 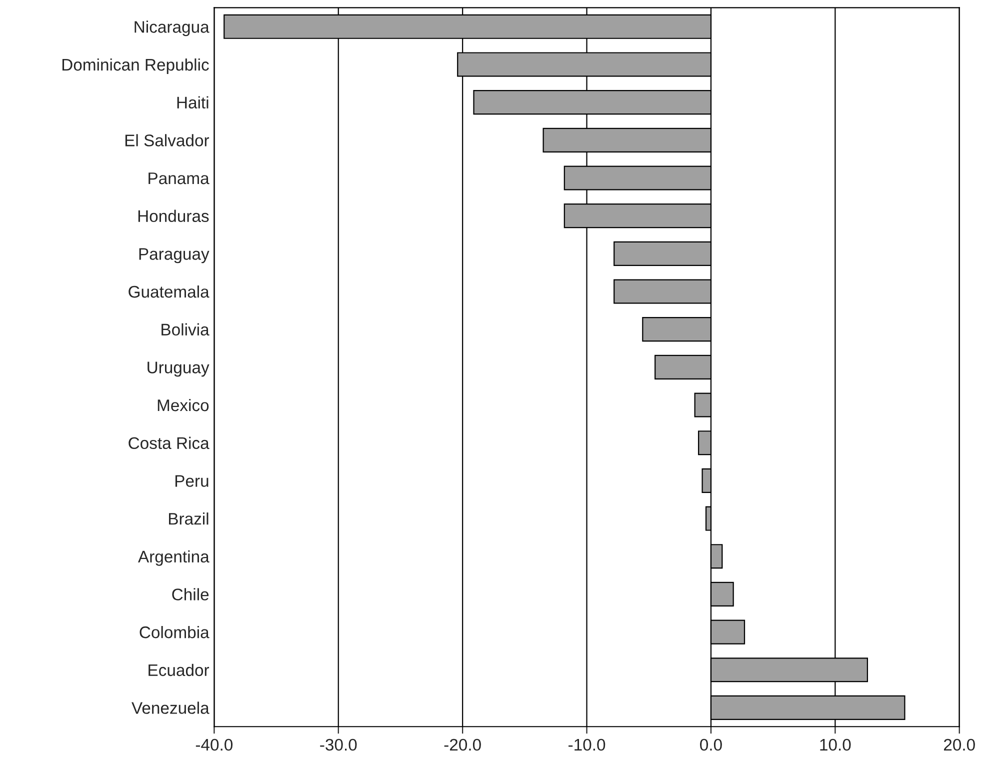 I want to click on y-tick-label: Chile, so click(x=190, y=594).